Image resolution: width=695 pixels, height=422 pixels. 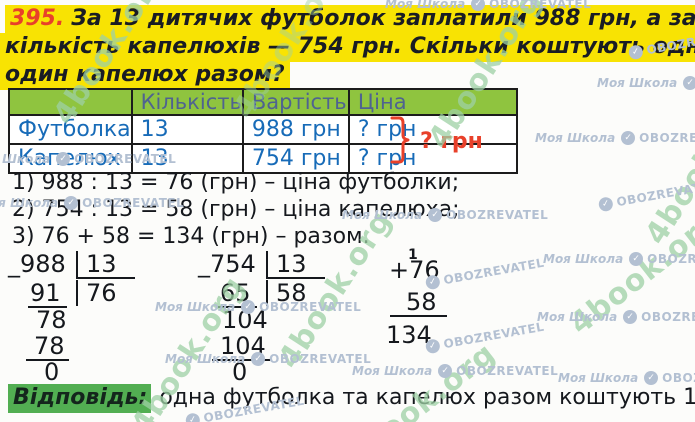 I want to click on table-header-item, so click(x=70, y=102).